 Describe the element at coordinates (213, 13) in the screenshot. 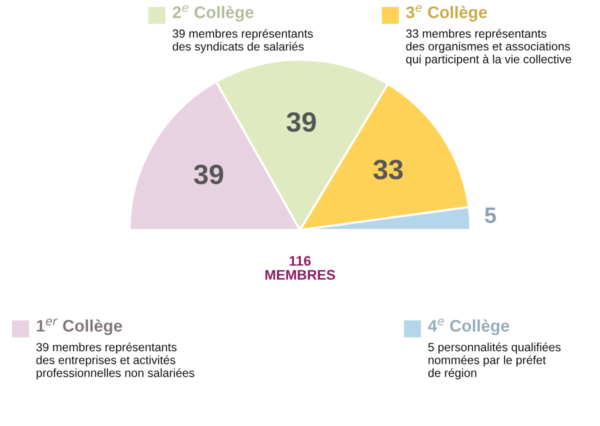

I see `legend-label: 2$^{e}$ Collège` at that location.